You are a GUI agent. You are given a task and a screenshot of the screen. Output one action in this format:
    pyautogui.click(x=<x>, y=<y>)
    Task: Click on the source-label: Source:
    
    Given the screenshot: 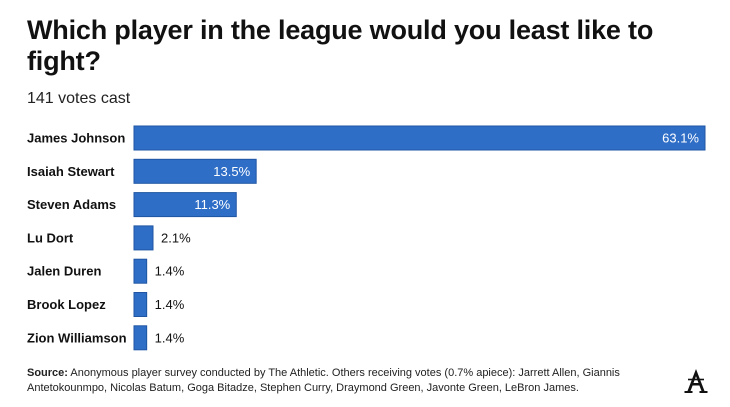 What is the action you would take?
    pyautogui.click(x=47, y=373)
    